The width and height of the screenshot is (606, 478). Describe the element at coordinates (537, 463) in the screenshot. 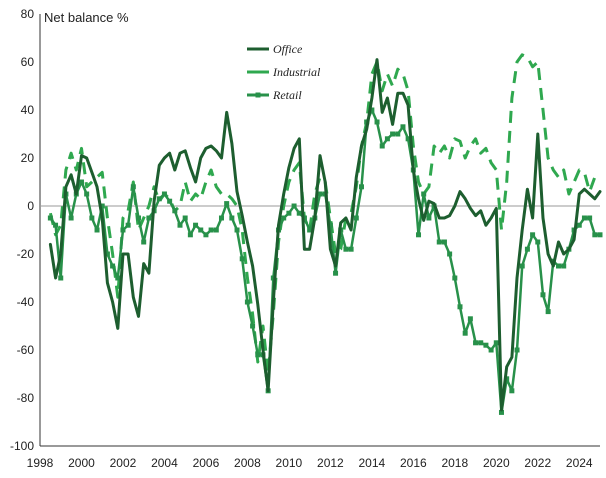

I see `x-tick-label: 2022` at that location.